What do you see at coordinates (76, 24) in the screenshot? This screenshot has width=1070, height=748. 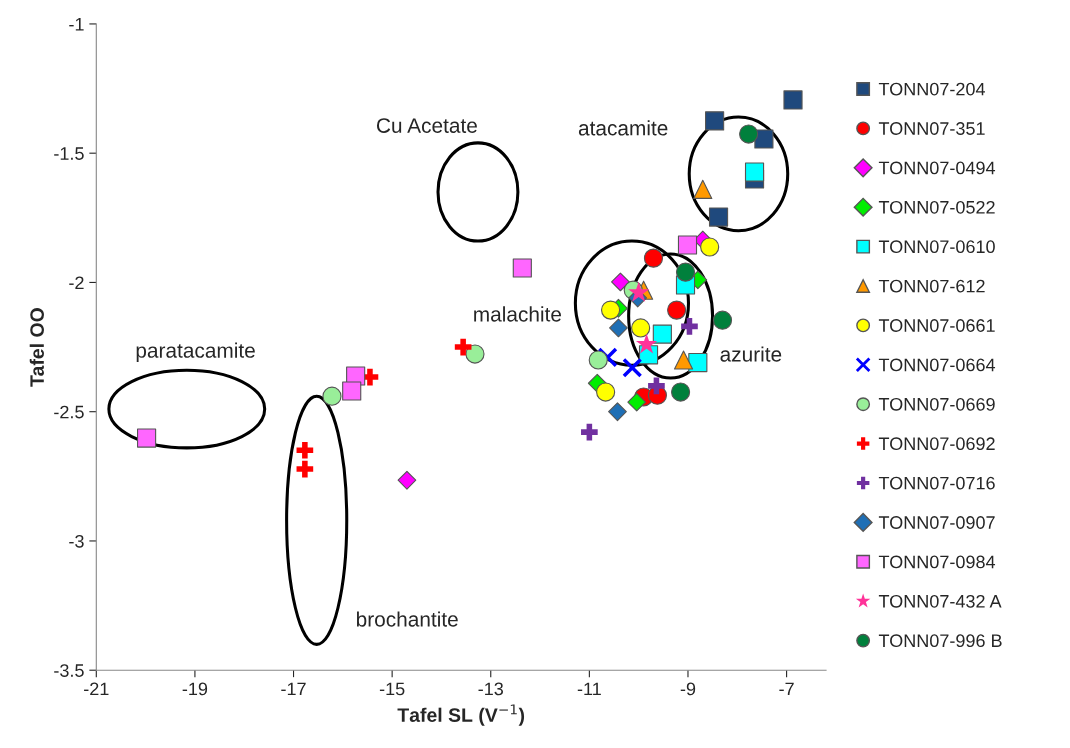 I see `y-tick-label: -1` at bounding box center [76, 24].